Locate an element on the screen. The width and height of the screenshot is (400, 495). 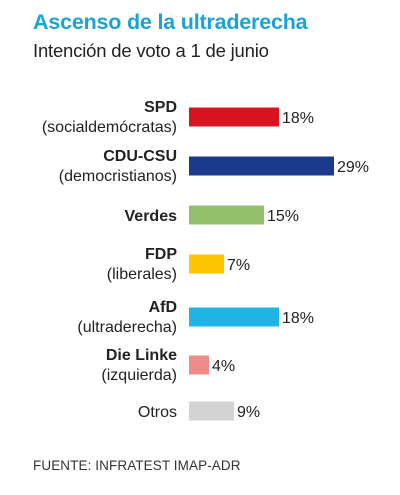
bar-verdes is located at coordinates (226, 215).